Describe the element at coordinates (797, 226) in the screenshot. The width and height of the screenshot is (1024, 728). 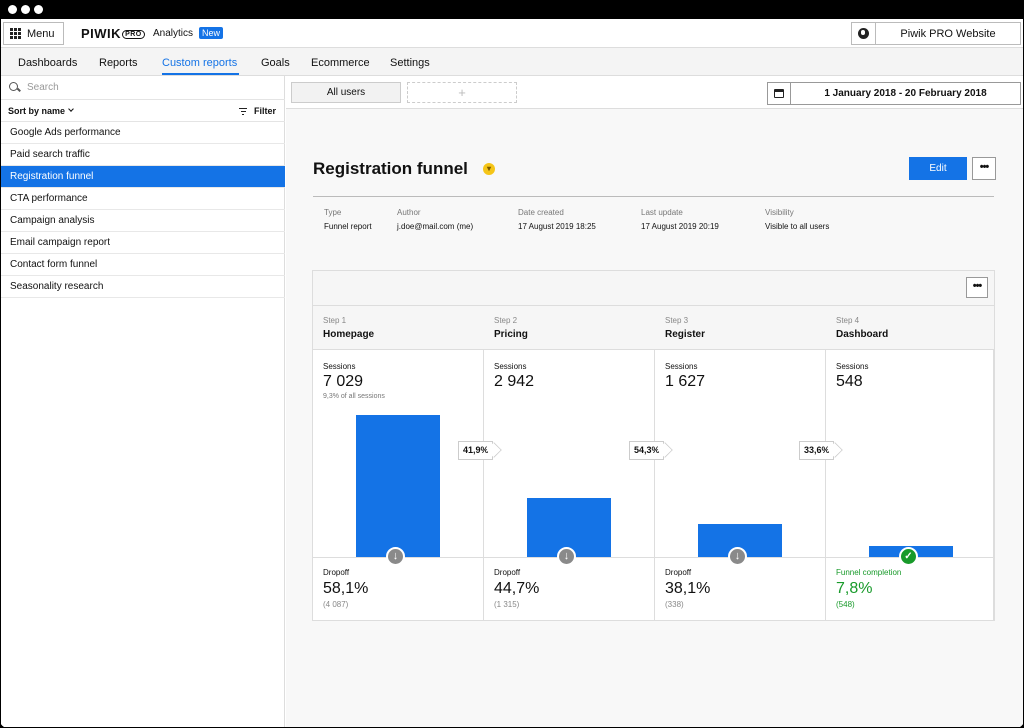
I see `meta-value: Visible to all users` at that location.